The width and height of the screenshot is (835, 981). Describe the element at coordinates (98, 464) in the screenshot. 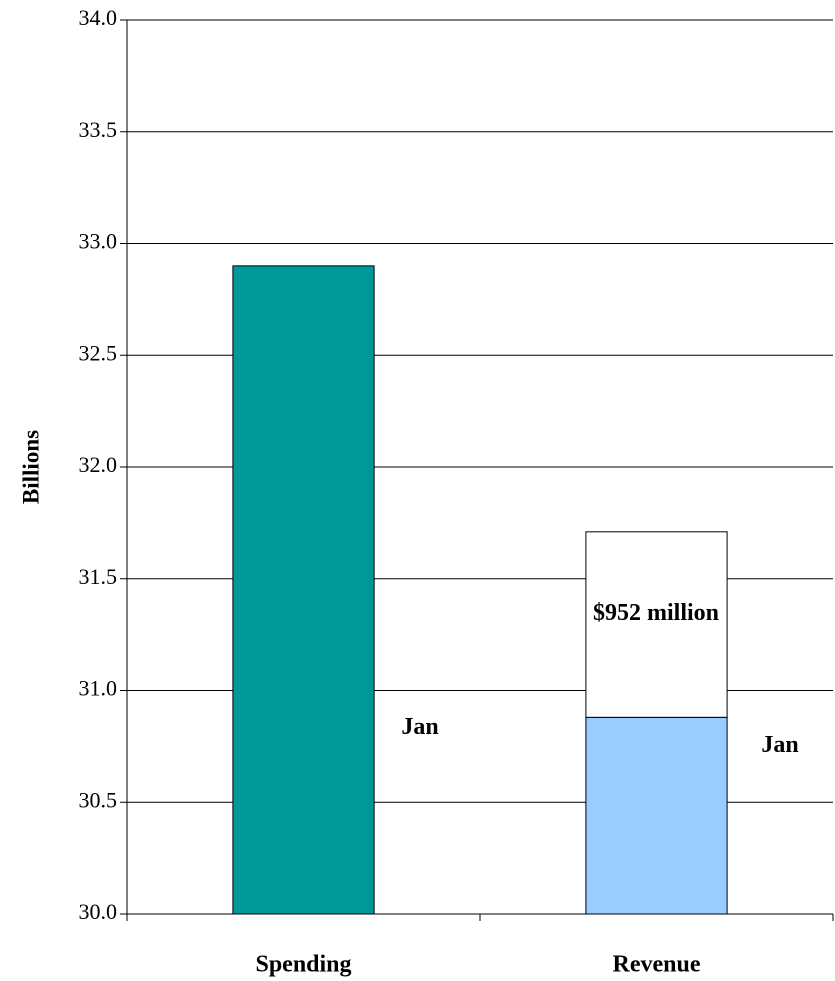

I see `y-tick-label: 32.0` at that location.